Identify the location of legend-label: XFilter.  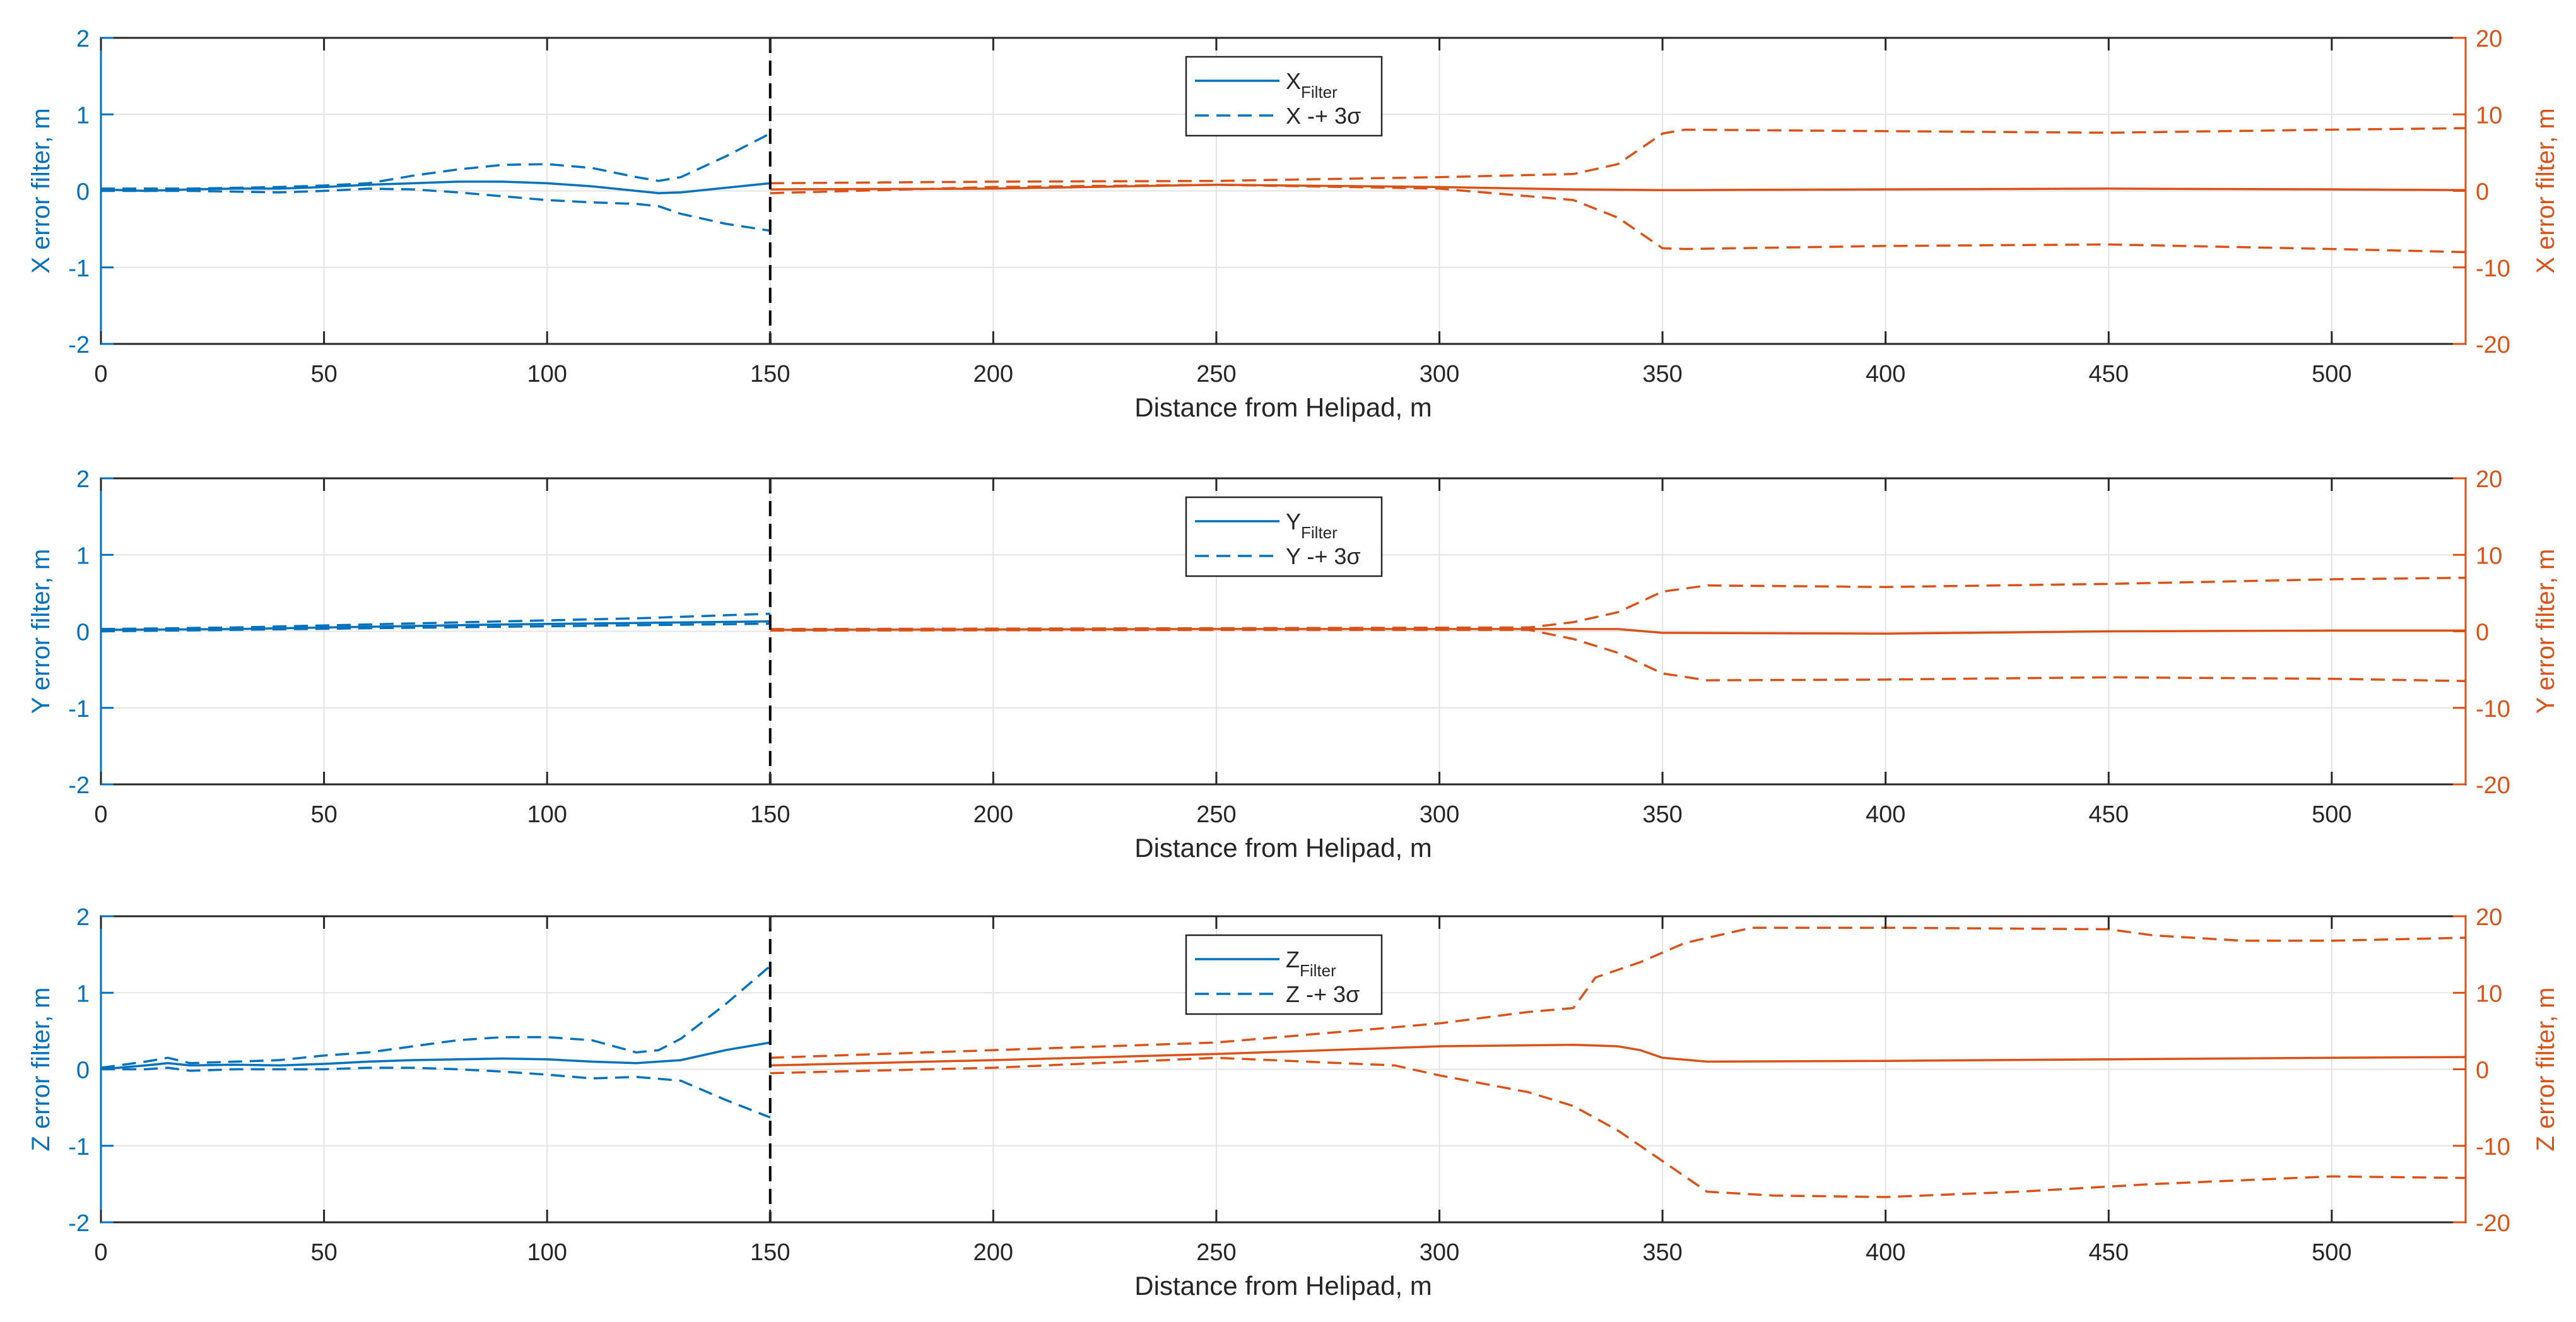
(1312, 85).